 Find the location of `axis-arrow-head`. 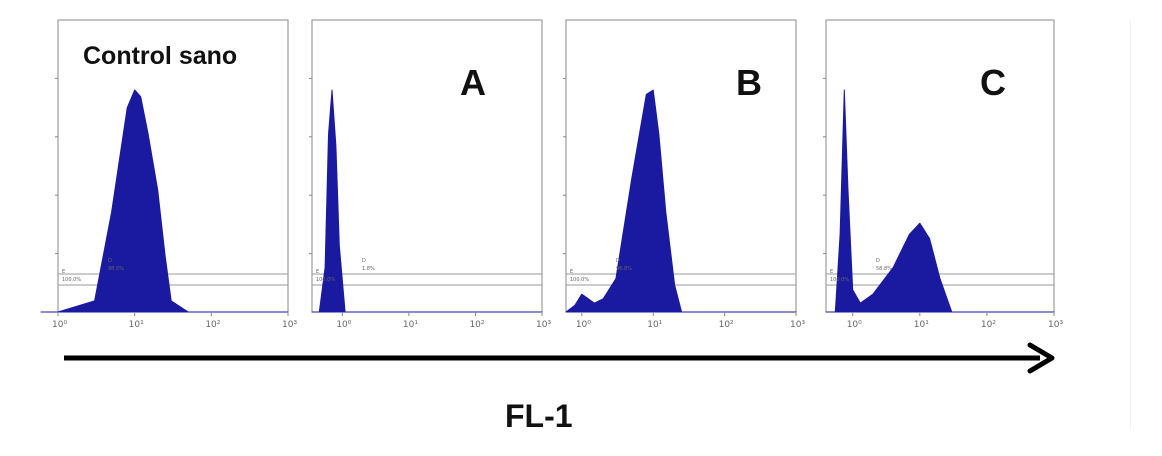

axis-arrow-head is located at coordinates (1041, 358).